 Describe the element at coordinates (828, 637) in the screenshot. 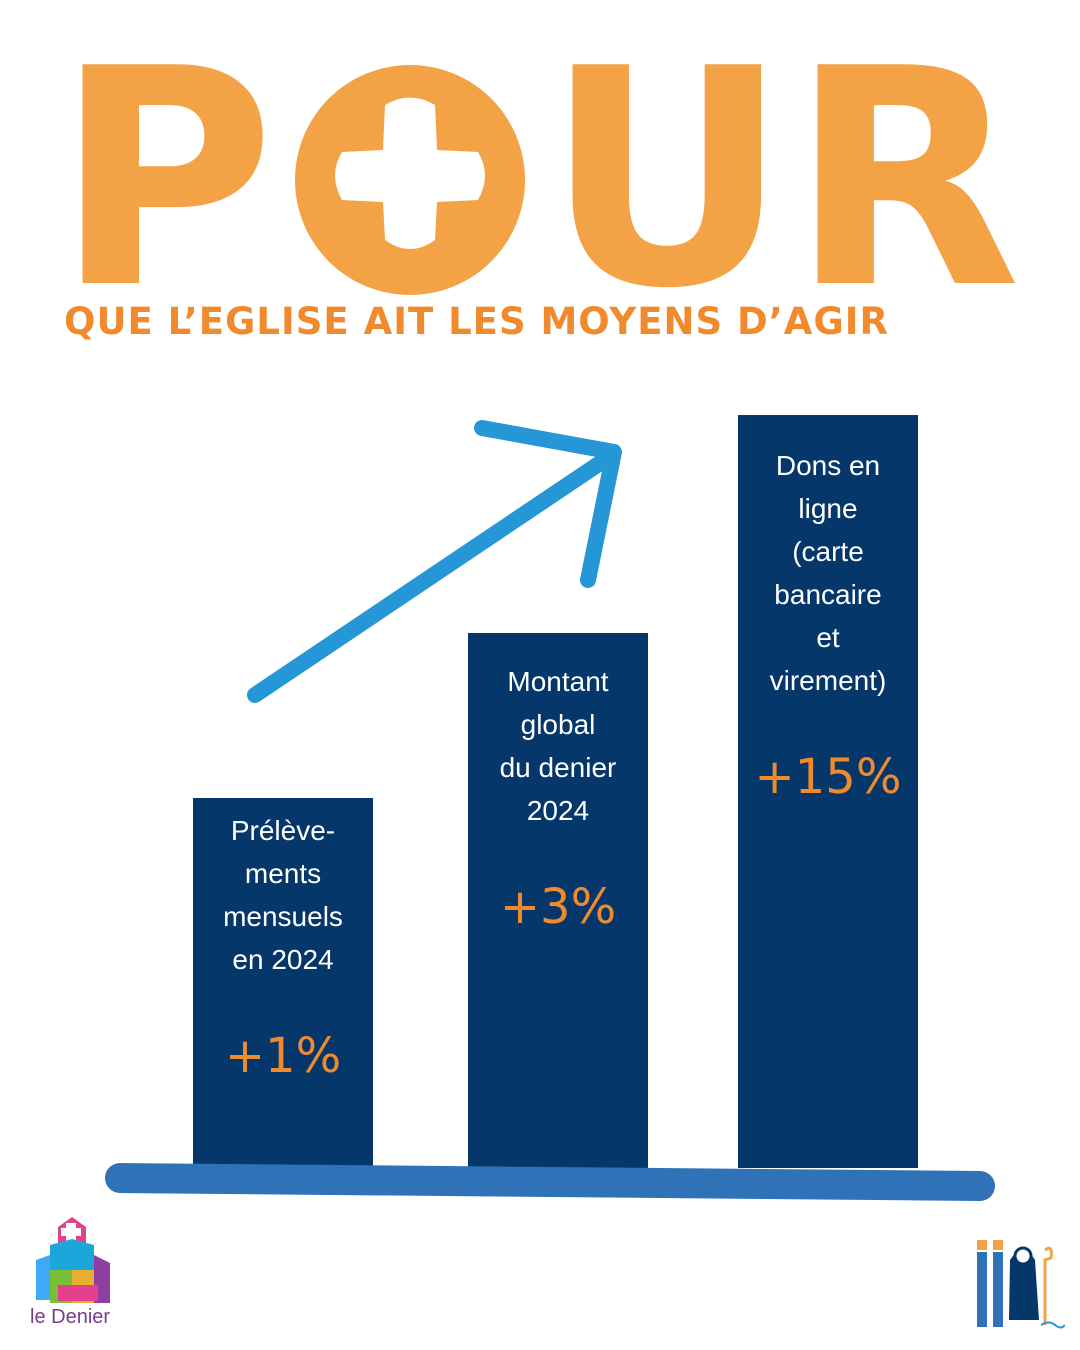

I see `bar-3-label-line: et` at that location.